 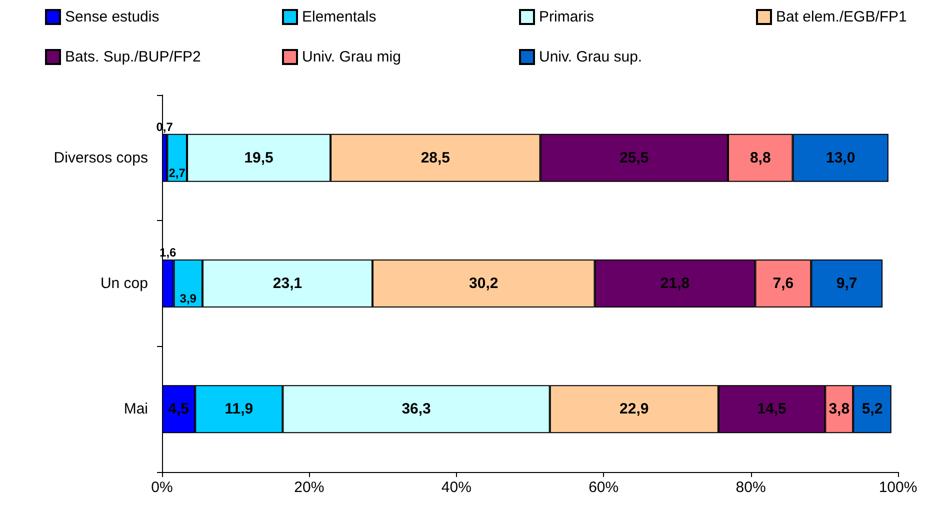 I want to click on x-tick-label: 100%, so click(x=898, y=487).